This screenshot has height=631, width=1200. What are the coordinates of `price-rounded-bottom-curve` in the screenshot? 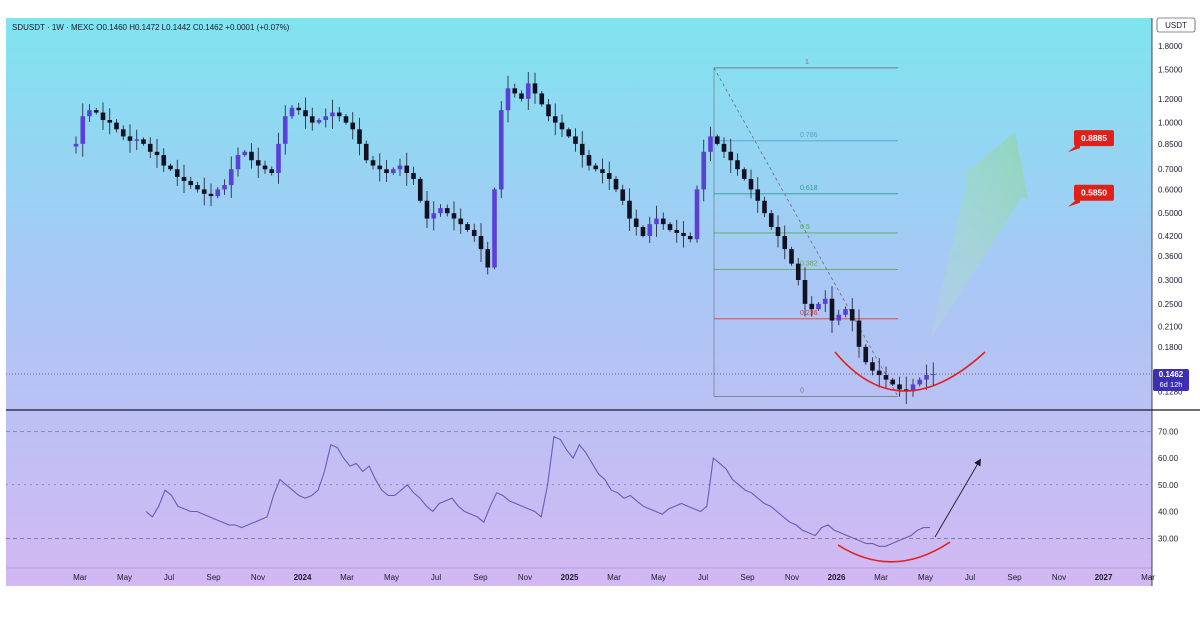 It's located at (910, 371).